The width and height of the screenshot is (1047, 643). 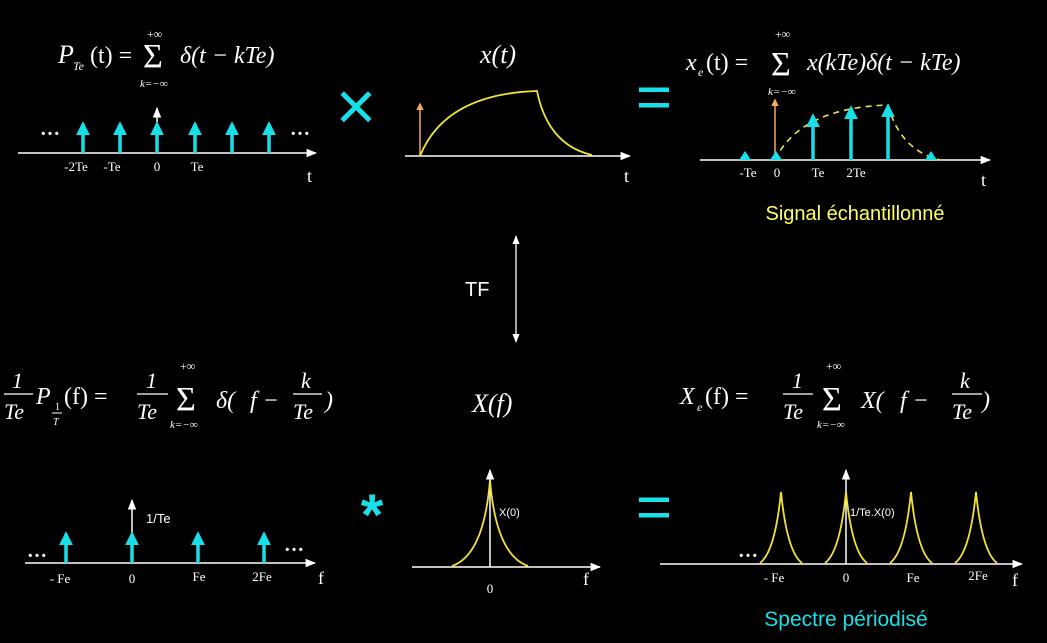 What do you see at coordinates (701, 72) in the screenshot?
I see `svg-text: e` at bounding box center [701, 72].